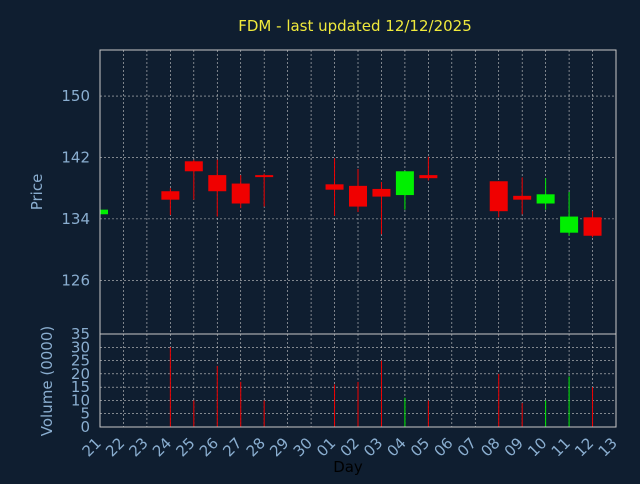 This screenshot has width=640, height=484. What do you see at coordinates (185, 447) in the screenshot?
I see `x-tick-label: 25` at bounding box center [185, 447].